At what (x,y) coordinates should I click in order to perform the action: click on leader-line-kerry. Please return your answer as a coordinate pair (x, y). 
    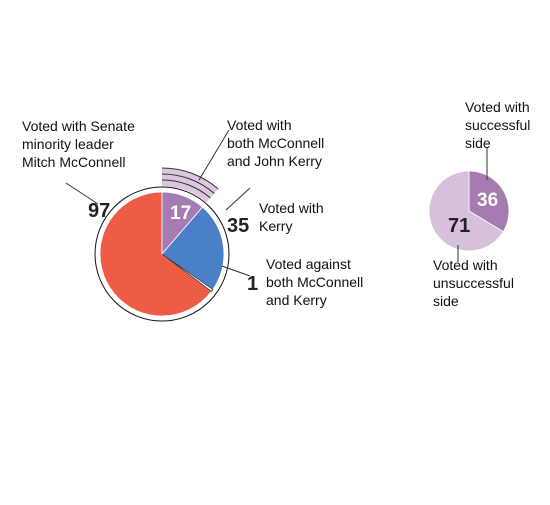
    Looking at the image, I should click on (238, 199).